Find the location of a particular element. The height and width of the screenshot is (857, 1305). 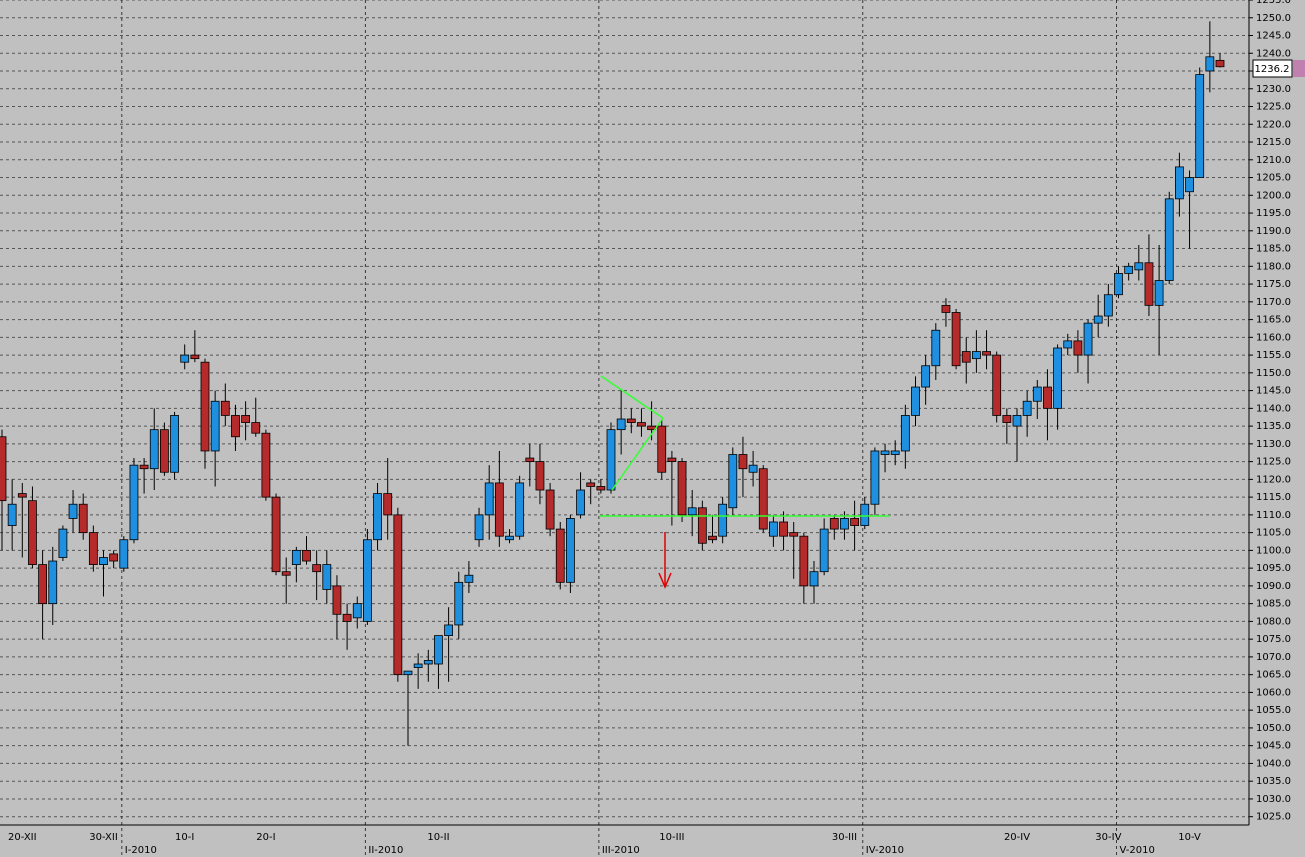

y-tick-label: 1220.0 is located at coordinates (1273, 124).